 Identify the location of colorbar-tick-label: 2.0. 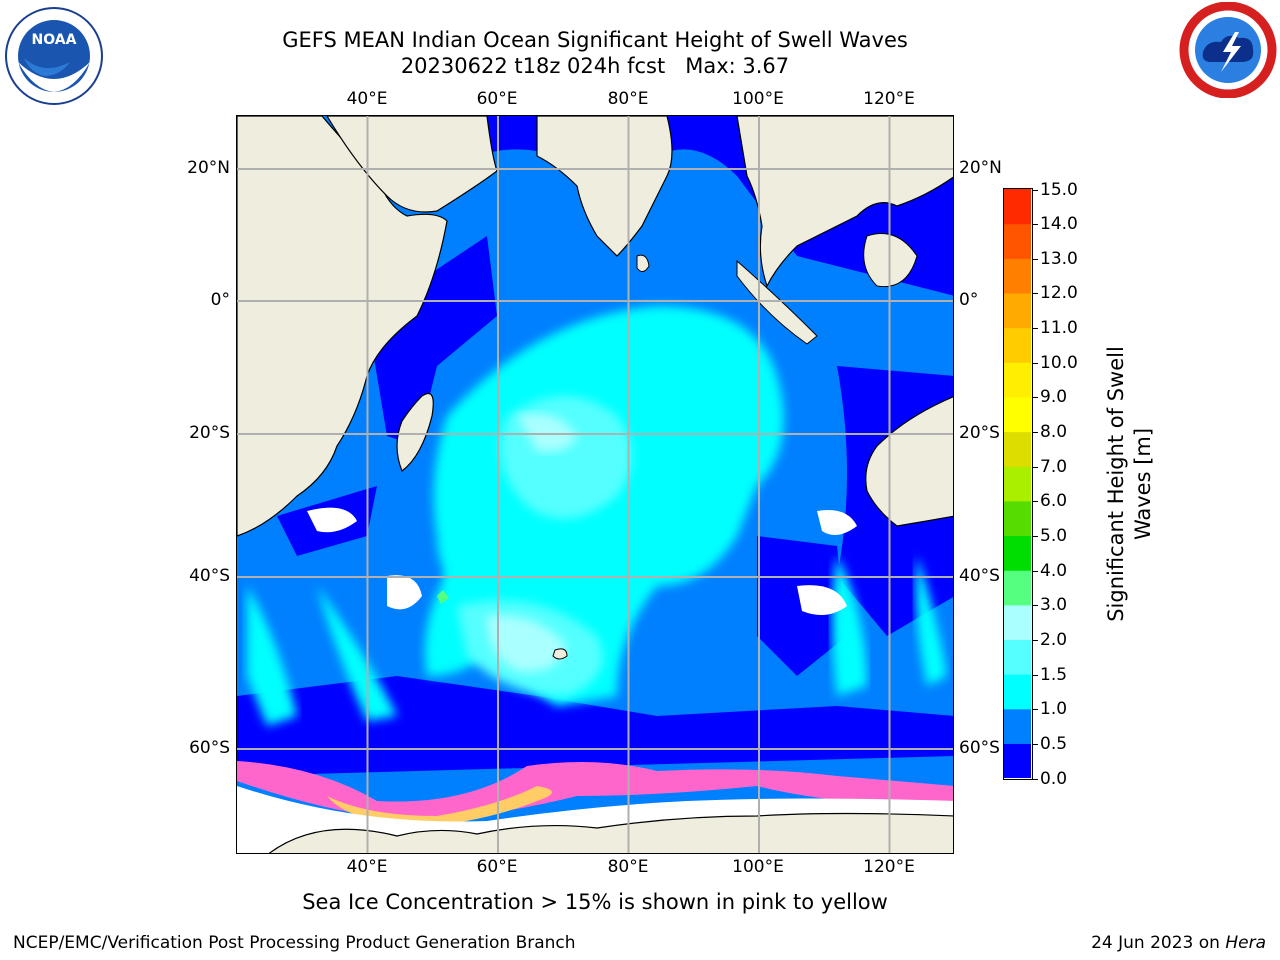
(1049, 639).